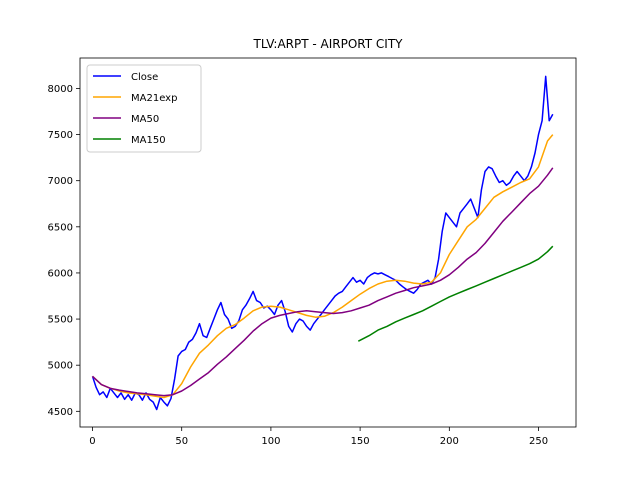  I want to click on y-tick-label: 5000, so click(60, 366).